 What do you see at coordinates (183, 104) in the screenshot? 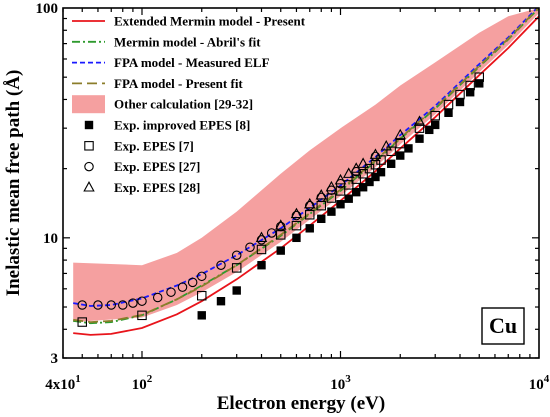
I see `legend-label-4: Other calculation [29-32]` at bounding box center [183, 104].